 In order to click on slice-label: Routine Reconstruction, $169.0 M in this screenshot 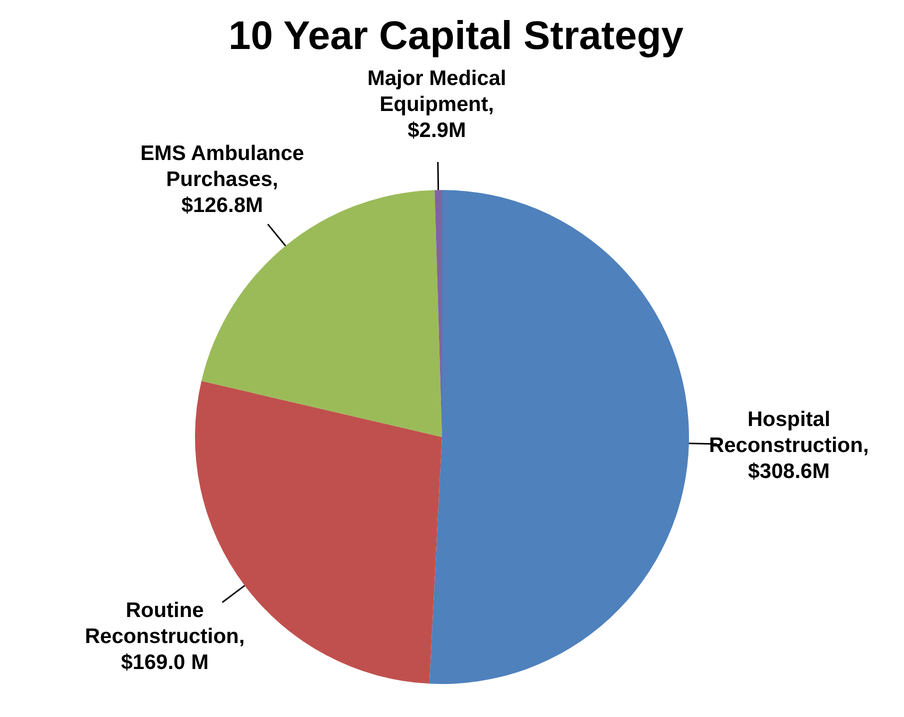, I will do `click(165, 637)`.